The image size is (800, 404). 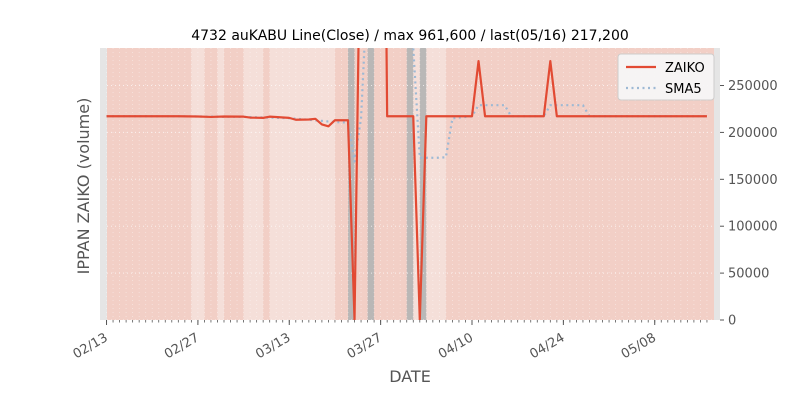 What do you see at coordinates (182, 346) in the screenshot?
I see `x-tick-label: 02/27` at bounding box center [182, 346].